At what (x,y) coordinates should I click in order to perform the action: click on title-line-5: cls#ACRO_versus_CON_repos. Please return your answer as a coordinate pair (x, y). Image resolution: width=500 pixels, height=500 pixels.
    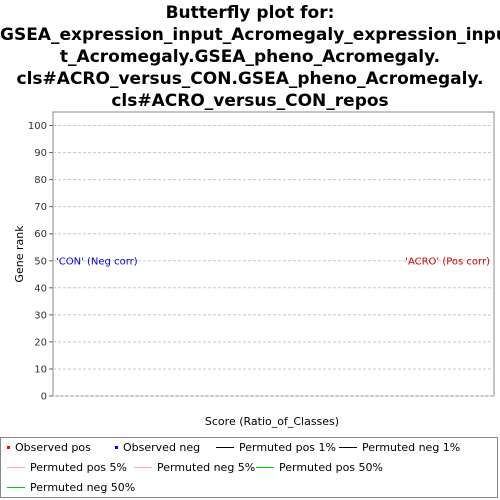
    Looking at the image, I should click on (250, 101).